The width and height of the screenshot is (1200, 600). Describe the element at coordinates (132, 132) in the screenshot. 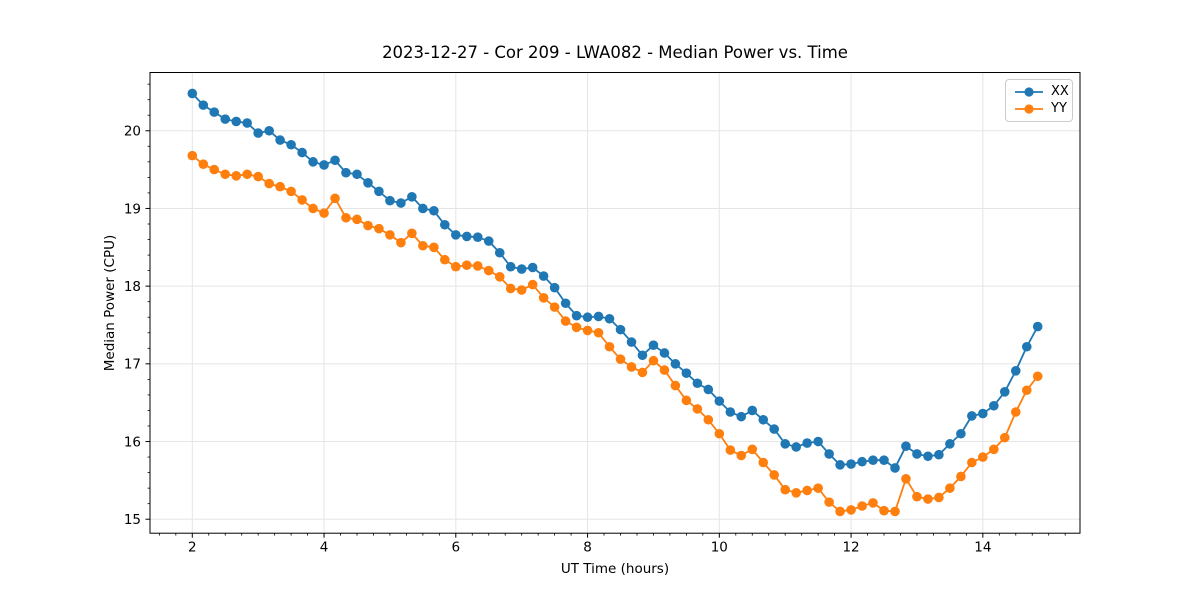

I see `y-tick-label: 20` at that location.